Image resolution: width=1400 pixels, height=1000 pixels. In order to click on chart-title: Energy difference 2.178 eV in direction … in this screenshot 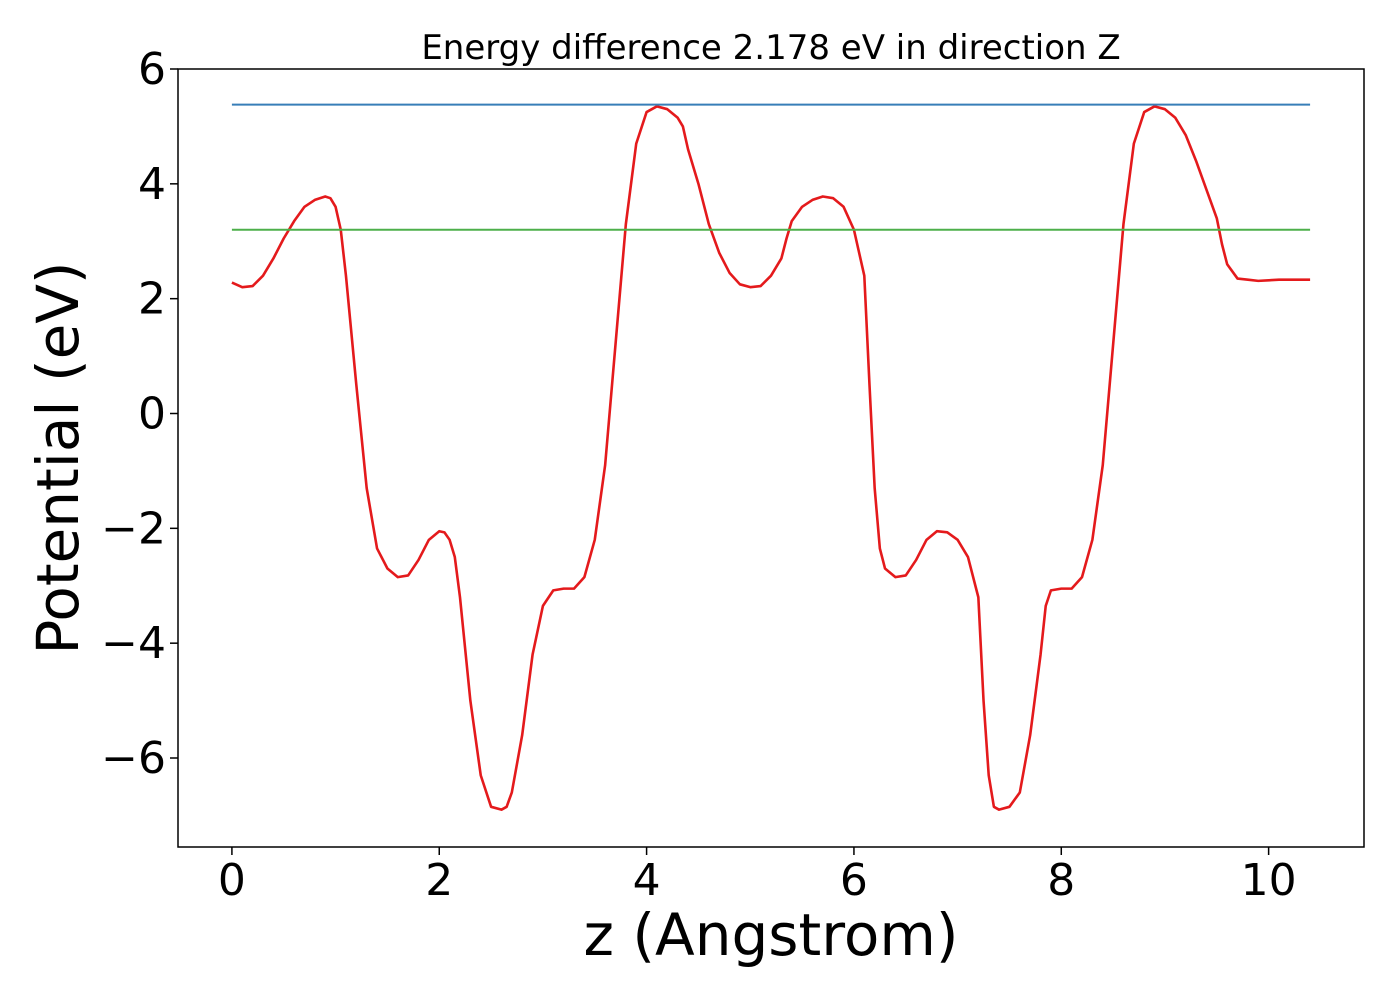, I will do `click(770, 48)`.